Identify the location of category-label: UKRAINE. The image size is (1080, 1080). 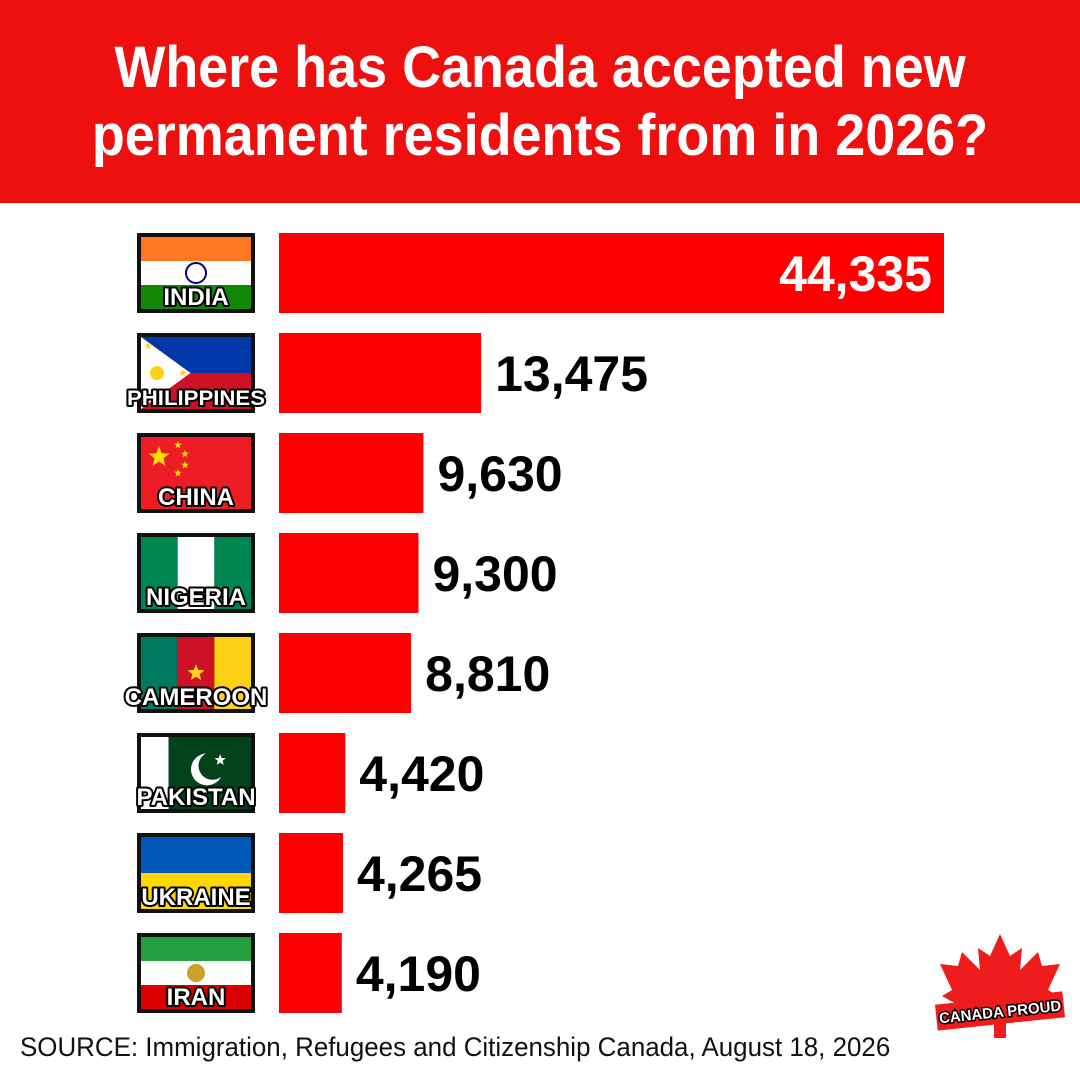
(195, 897).